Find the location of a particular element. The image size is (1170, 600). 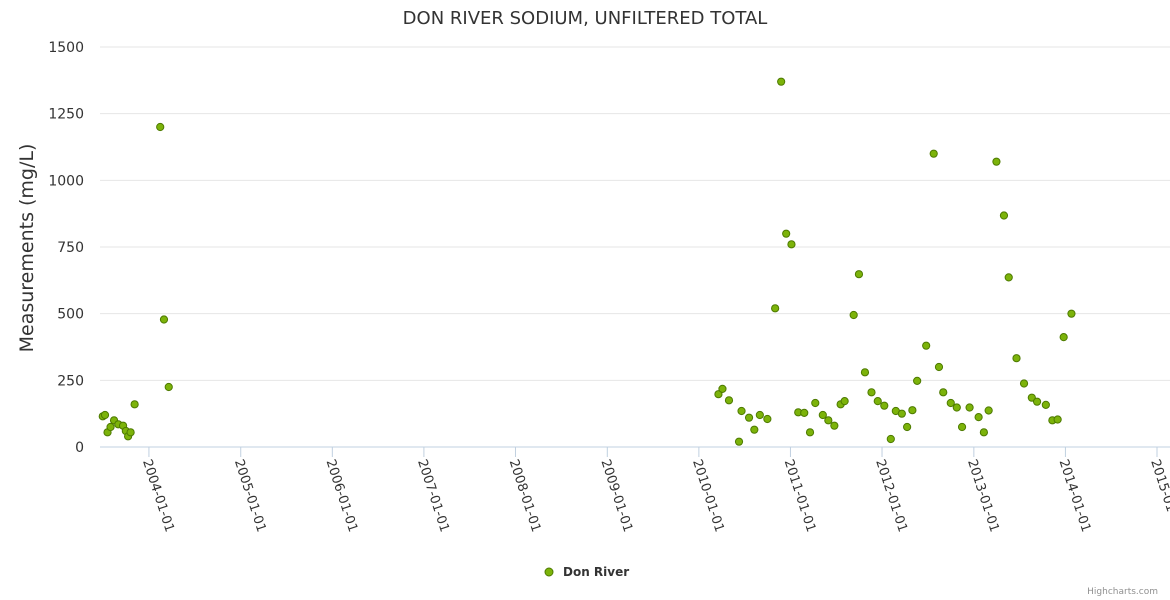

y-tick-label: 0 is located at coordinates (79, 448).